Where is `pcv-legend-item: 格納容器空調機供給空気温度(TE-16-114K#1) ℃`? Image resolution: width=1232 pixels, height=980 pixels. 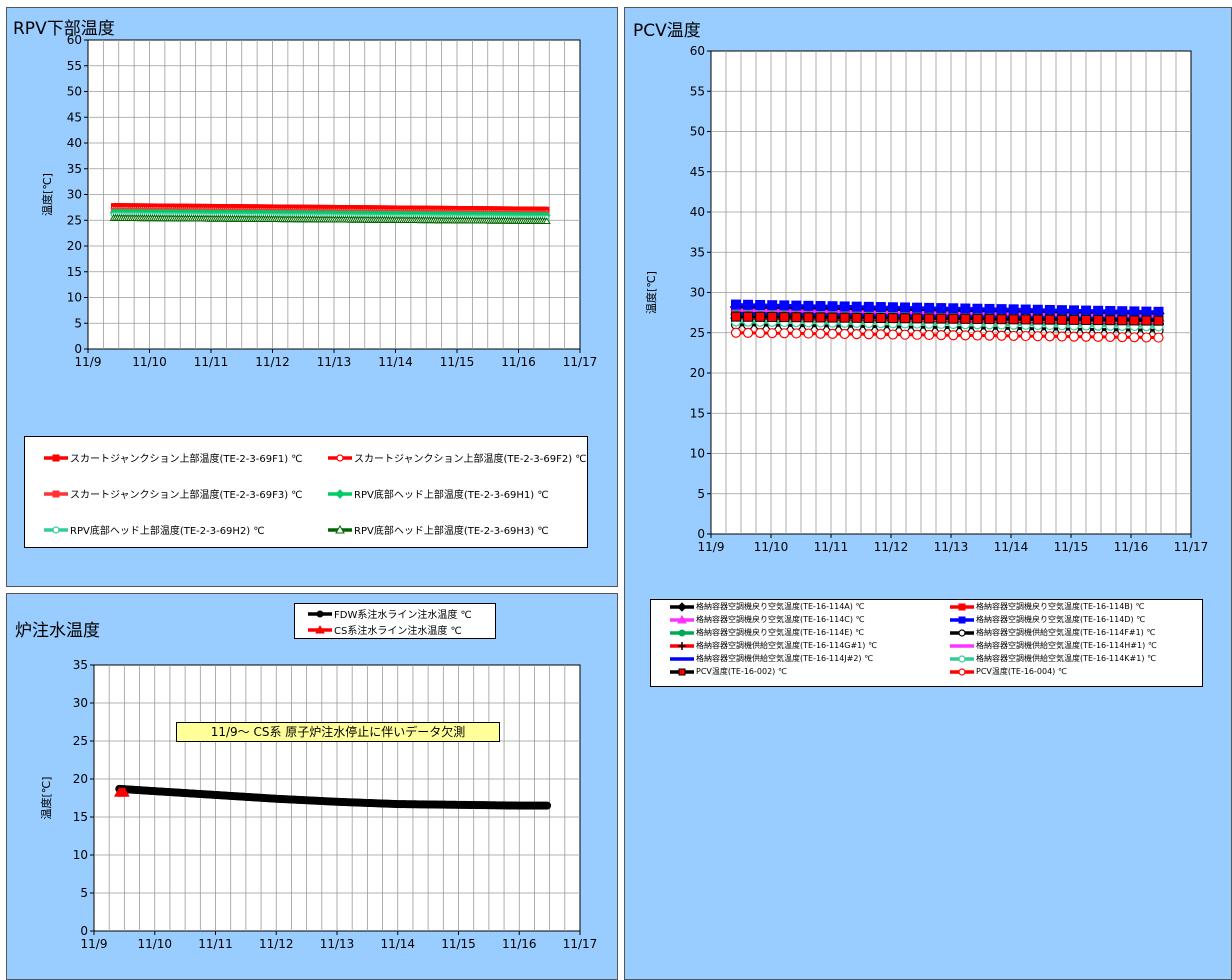 pcv-legend-item: 格納容器空調機供給空気温度(TE-16-114K#1) ℃ is located at coordinates (1052, 658).